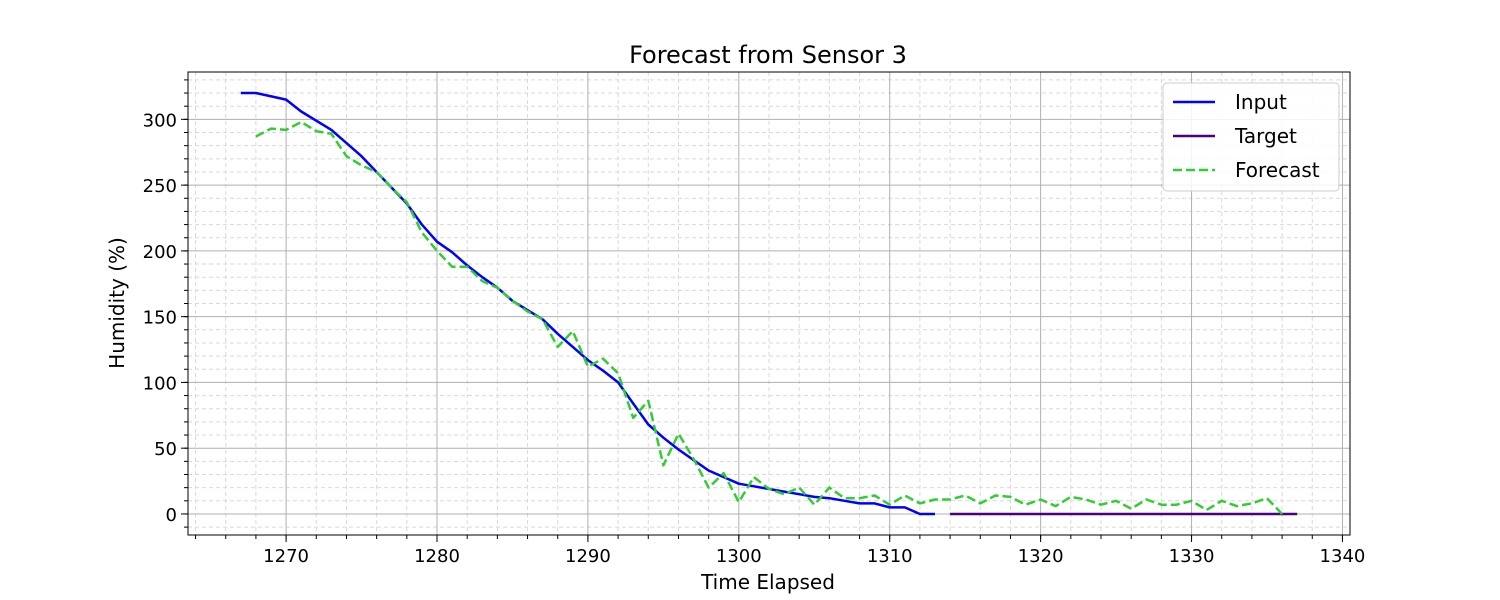  Describe the element at coordinates (160, 186) in the screenshot. I see `y-tick-label: 250` at that location.